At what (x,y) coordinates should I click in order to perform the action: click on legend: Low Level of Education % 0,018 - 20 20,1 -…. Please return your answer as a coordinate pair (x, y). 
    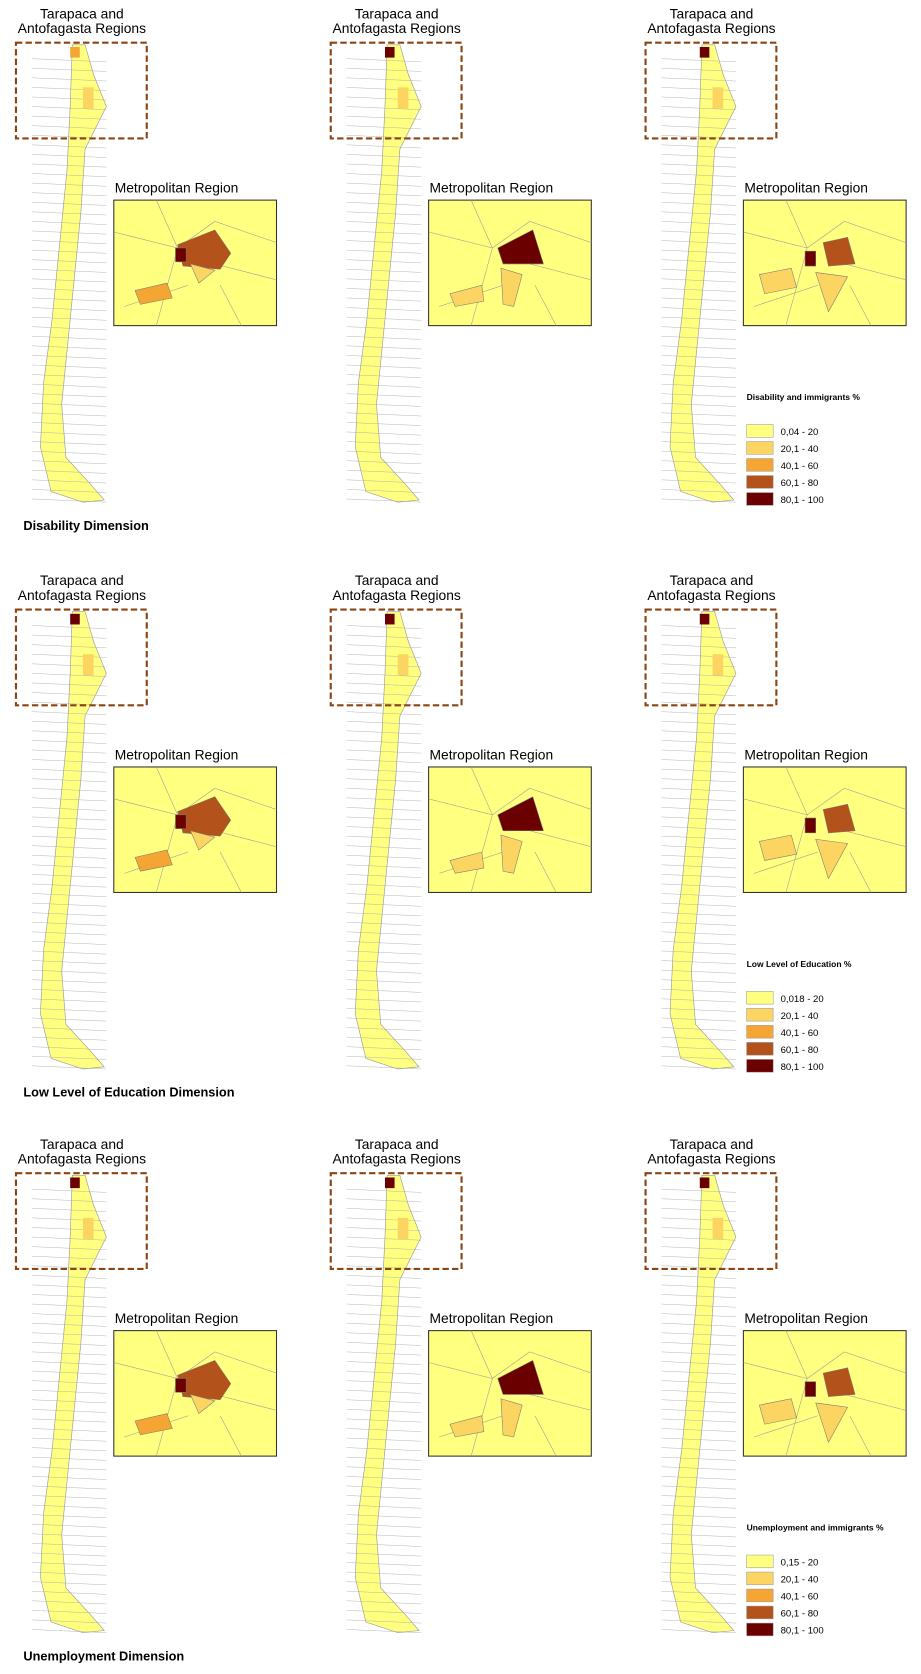
    Looking at the image, I should click on (799, 1016).